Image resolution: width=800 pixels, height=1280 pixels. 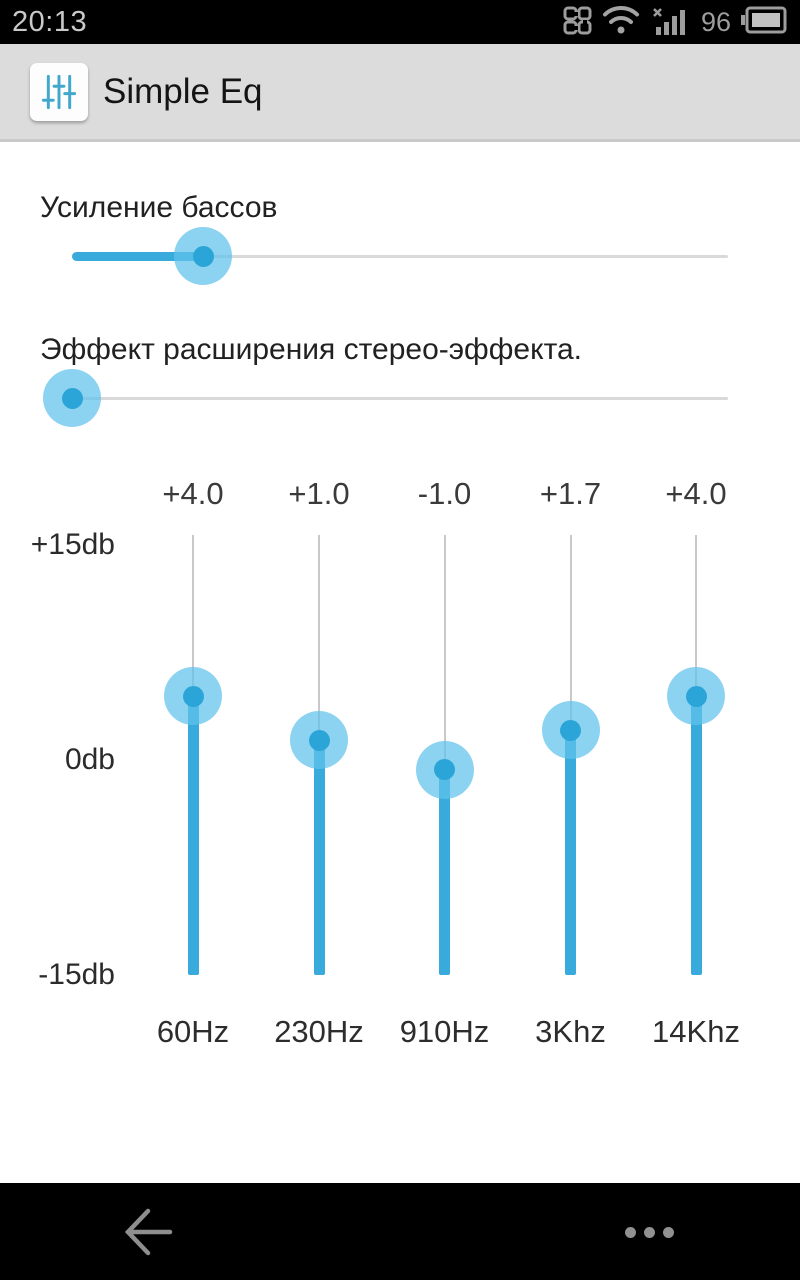 What do you see at coordinates (59, 91) in the screenshot?
I see `app-icon` at bounding box center [59, 91].